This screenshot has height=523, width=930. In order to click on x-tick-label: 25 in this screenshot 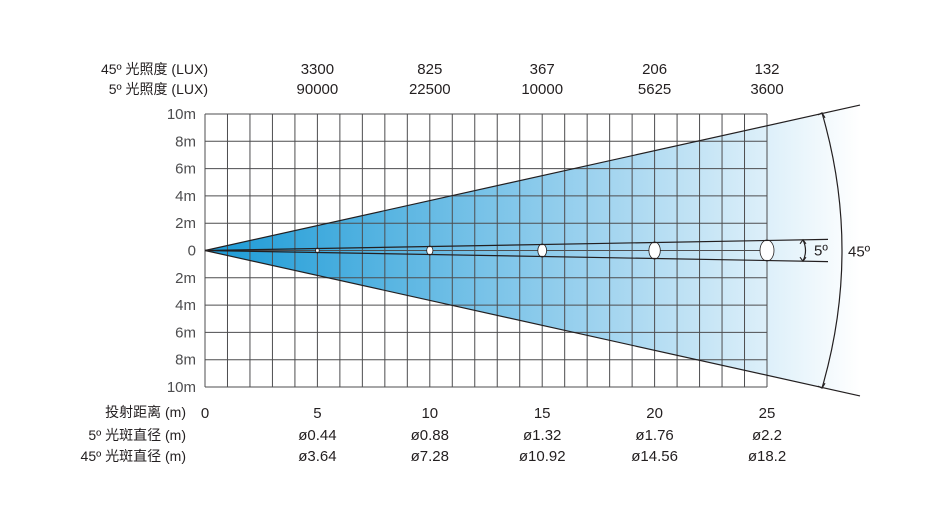, I will do `click(767, 413)`.